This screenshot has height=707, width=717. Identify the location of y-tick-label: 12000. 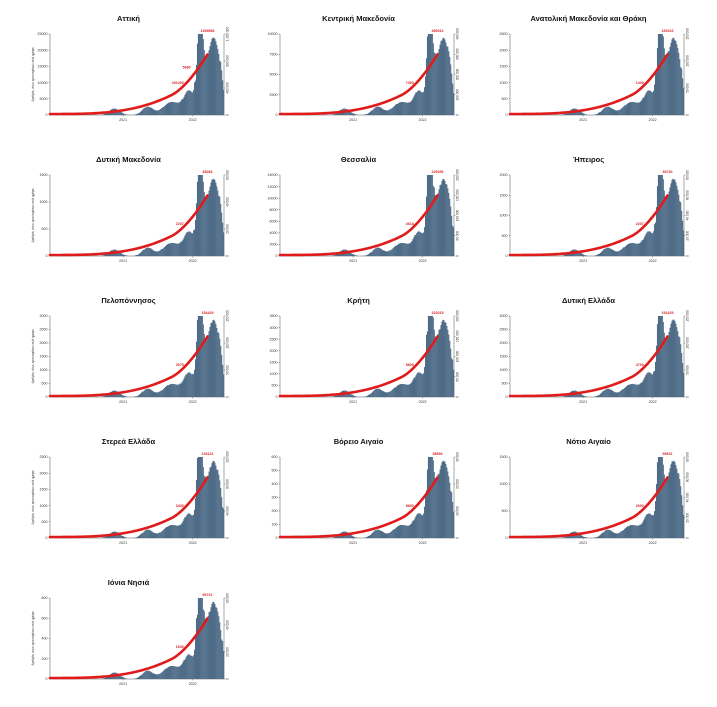
(273, 187).